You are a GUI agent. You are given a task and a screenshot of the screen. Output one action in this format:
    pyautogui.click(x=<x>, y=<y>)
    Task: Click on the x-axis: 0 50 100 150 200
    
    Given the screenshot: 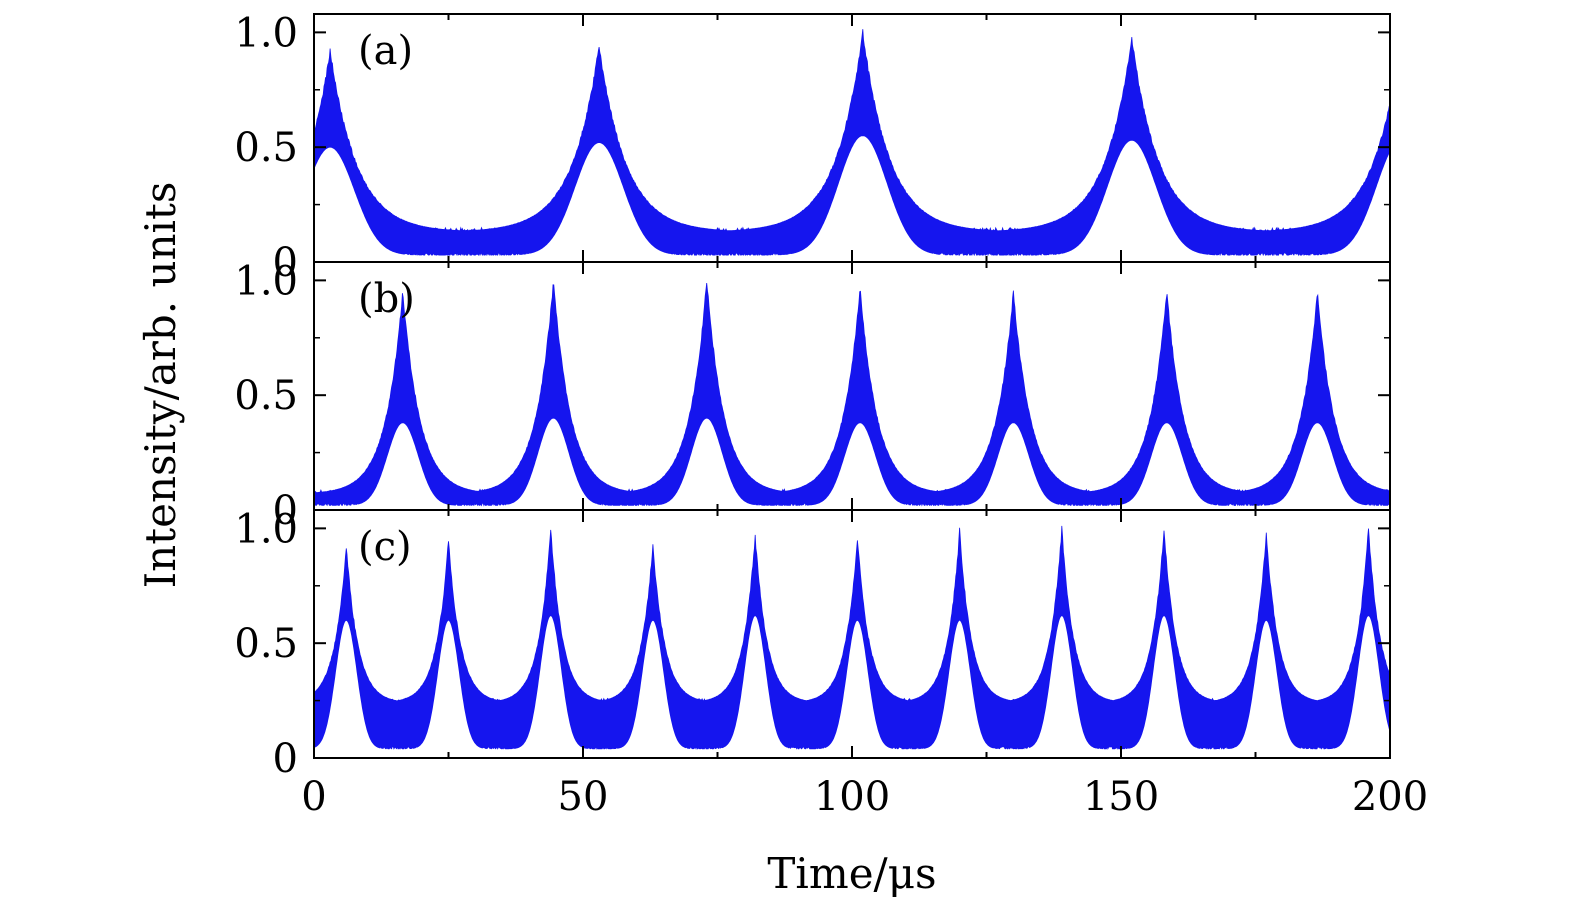 What is the action you would take?
    pyautogui.click(x=864, y=797)
    